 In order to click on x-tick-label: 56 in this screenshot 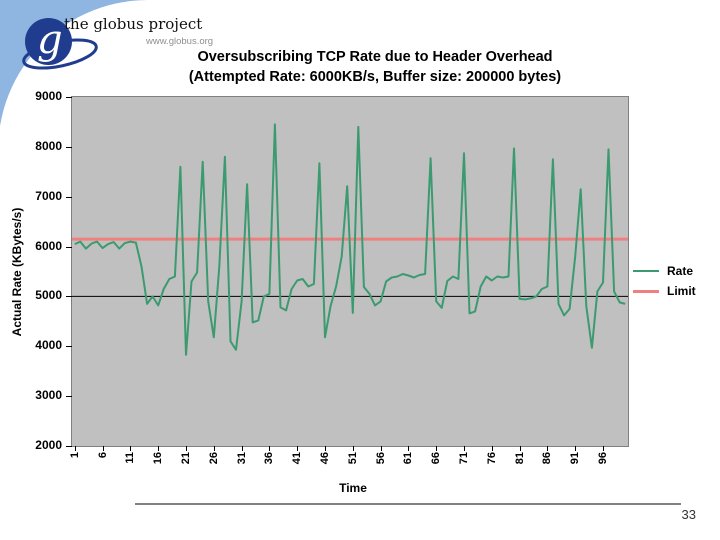, I will do `click(381, 458)`.